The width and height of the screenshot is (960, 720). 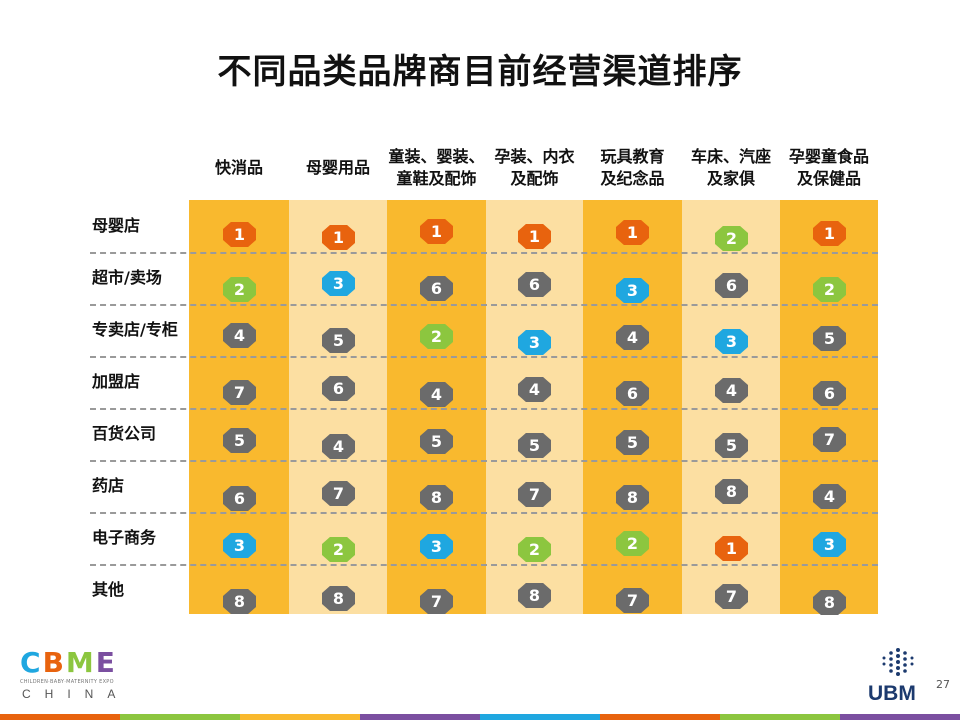 What do you see at coordinates (436, 156) in the screenshot?
I see `column-header-line: 童装、婴装、` at bounding box center [436, 156].